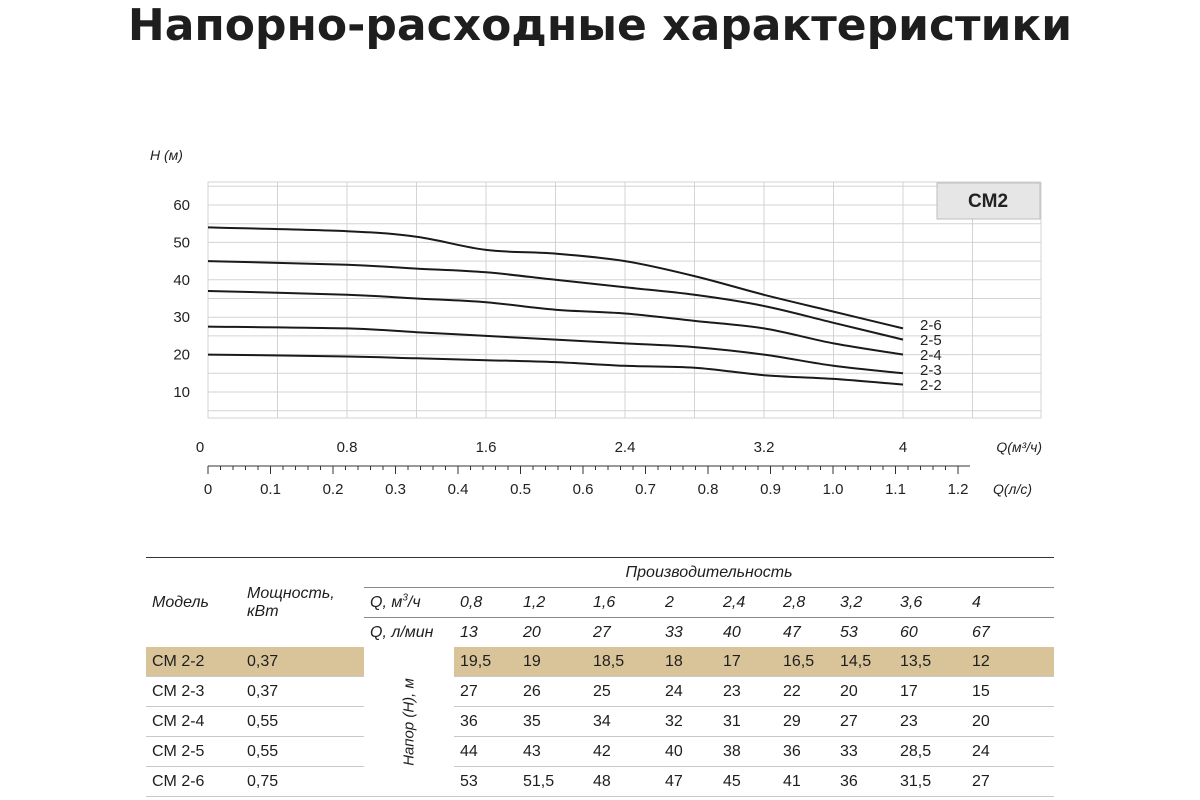 The height and width of the screenshot is (800, 1200). I want to click on y-tick-label: 10, so click(181, 392).